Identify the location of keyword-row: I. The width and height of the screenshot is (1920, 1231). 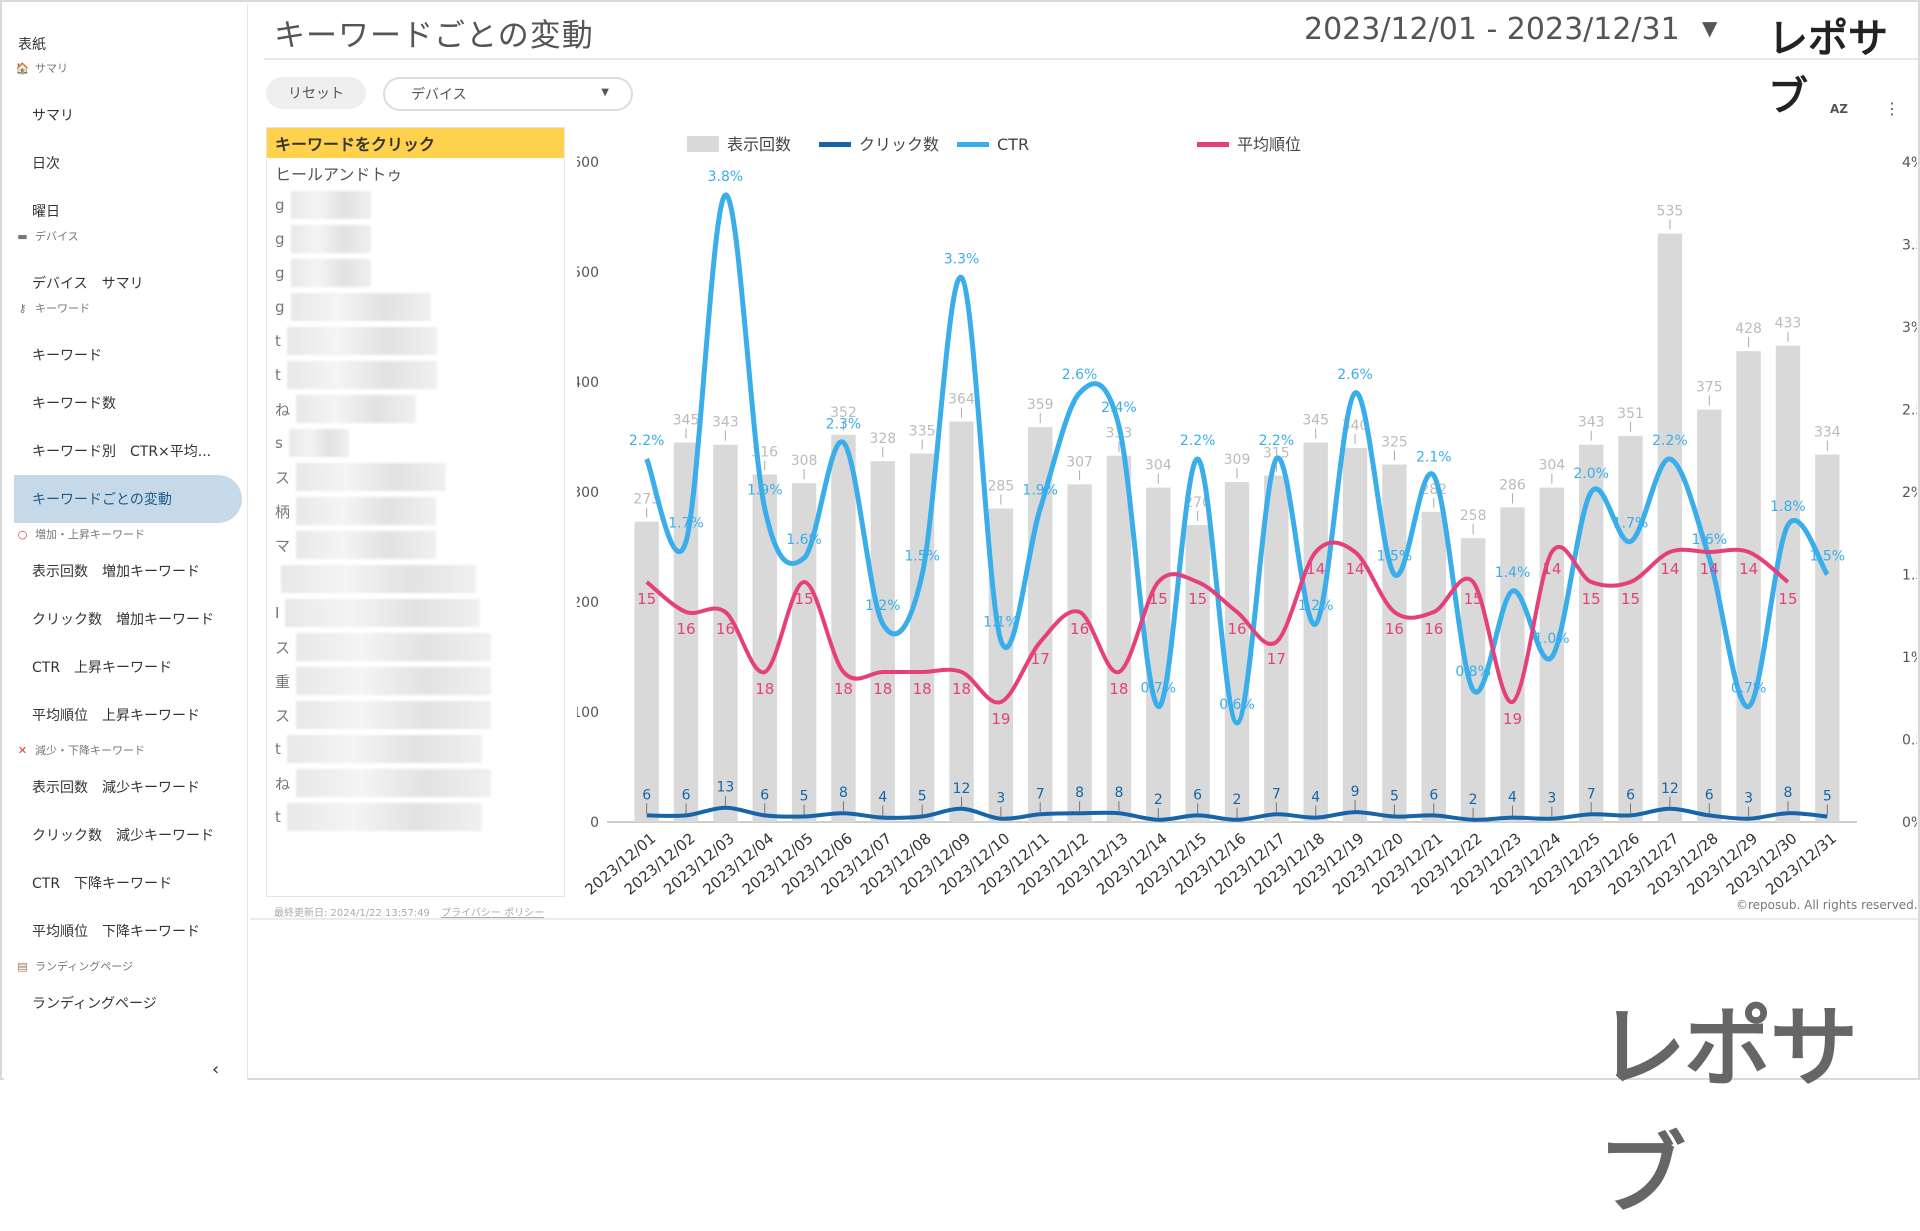
(415, 613).